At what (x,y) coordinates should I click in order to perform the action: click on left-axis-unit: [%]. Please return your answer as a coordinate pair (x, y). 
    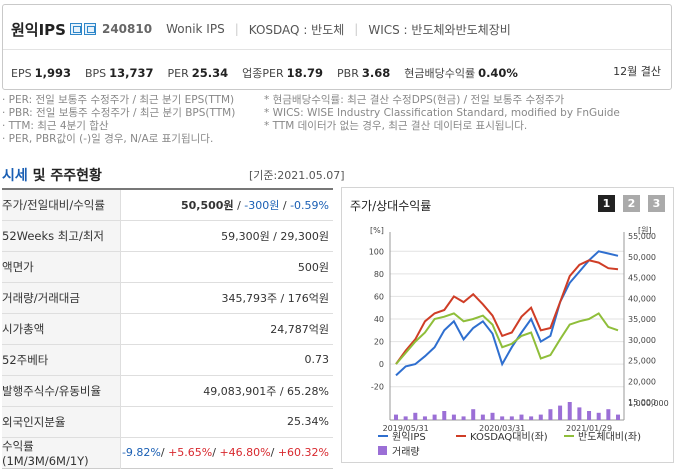
    Looking at the image, I should click on (377, 230).